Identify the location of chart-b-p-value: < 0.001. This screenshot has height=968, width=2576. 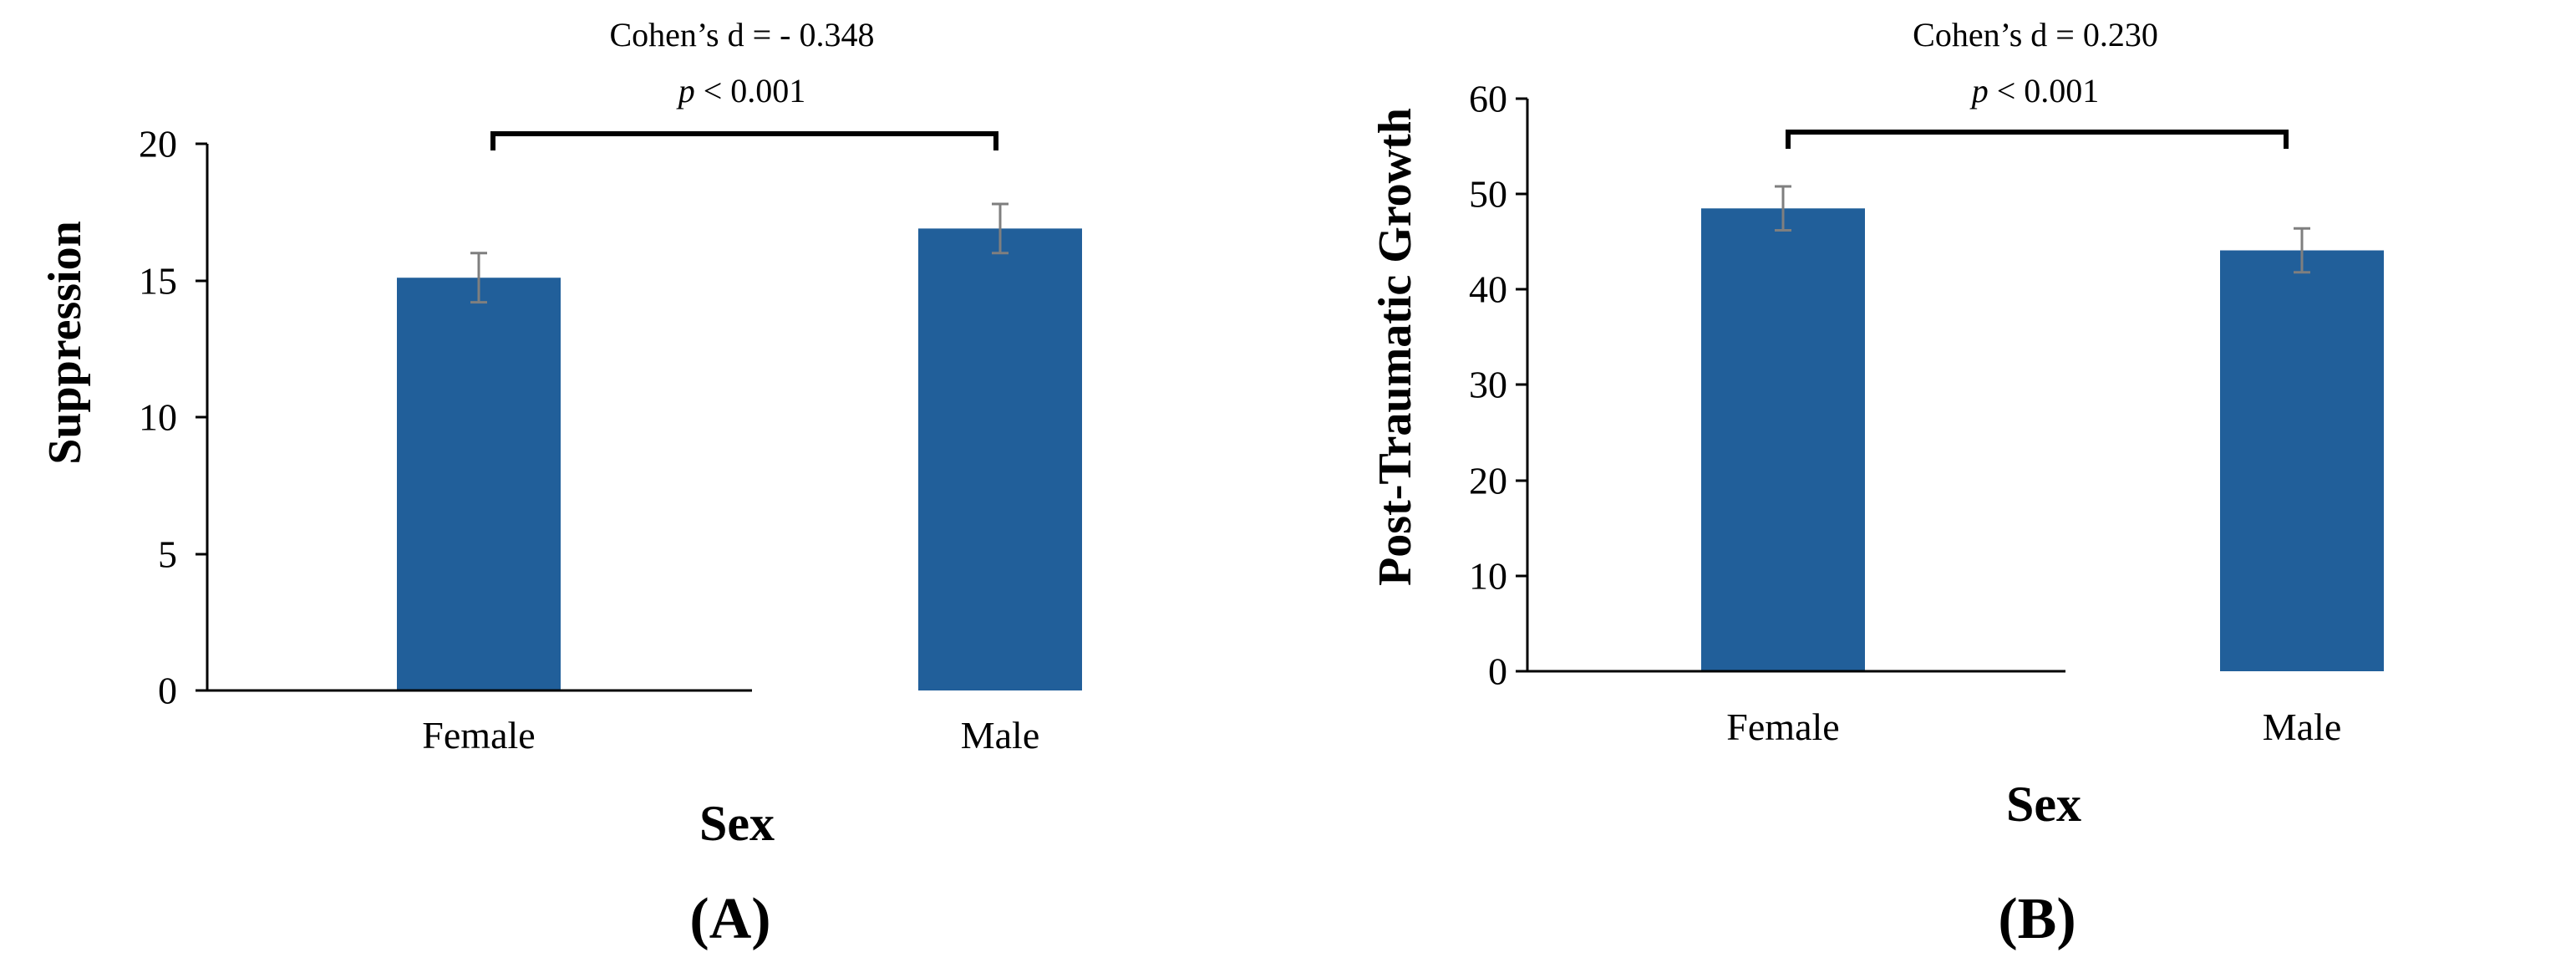
(2045, 91).